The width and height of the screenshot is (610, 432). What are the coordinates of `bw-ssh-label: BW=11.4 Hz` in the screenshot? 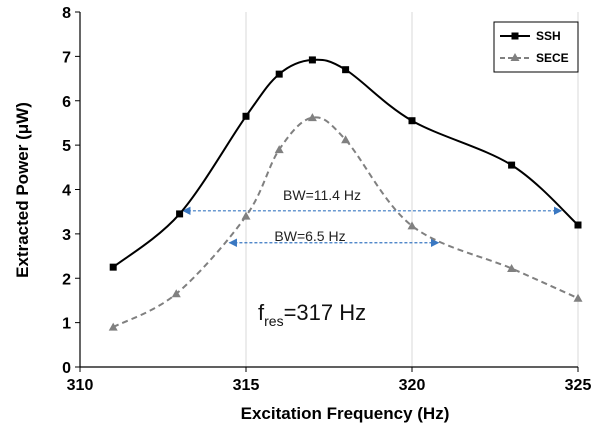 It's located at (322, 195).